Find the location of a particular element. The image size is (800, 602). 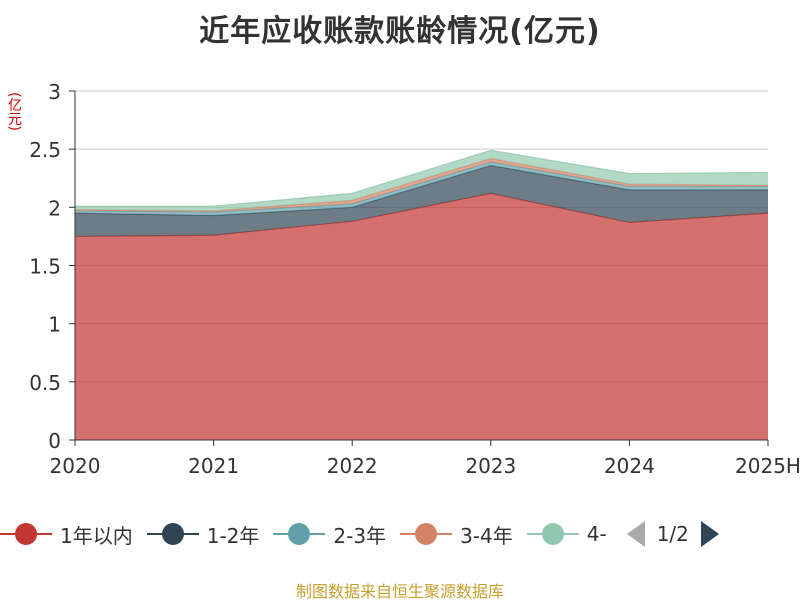

legend-label: 1-2年 is located at coordinates (233, 535).